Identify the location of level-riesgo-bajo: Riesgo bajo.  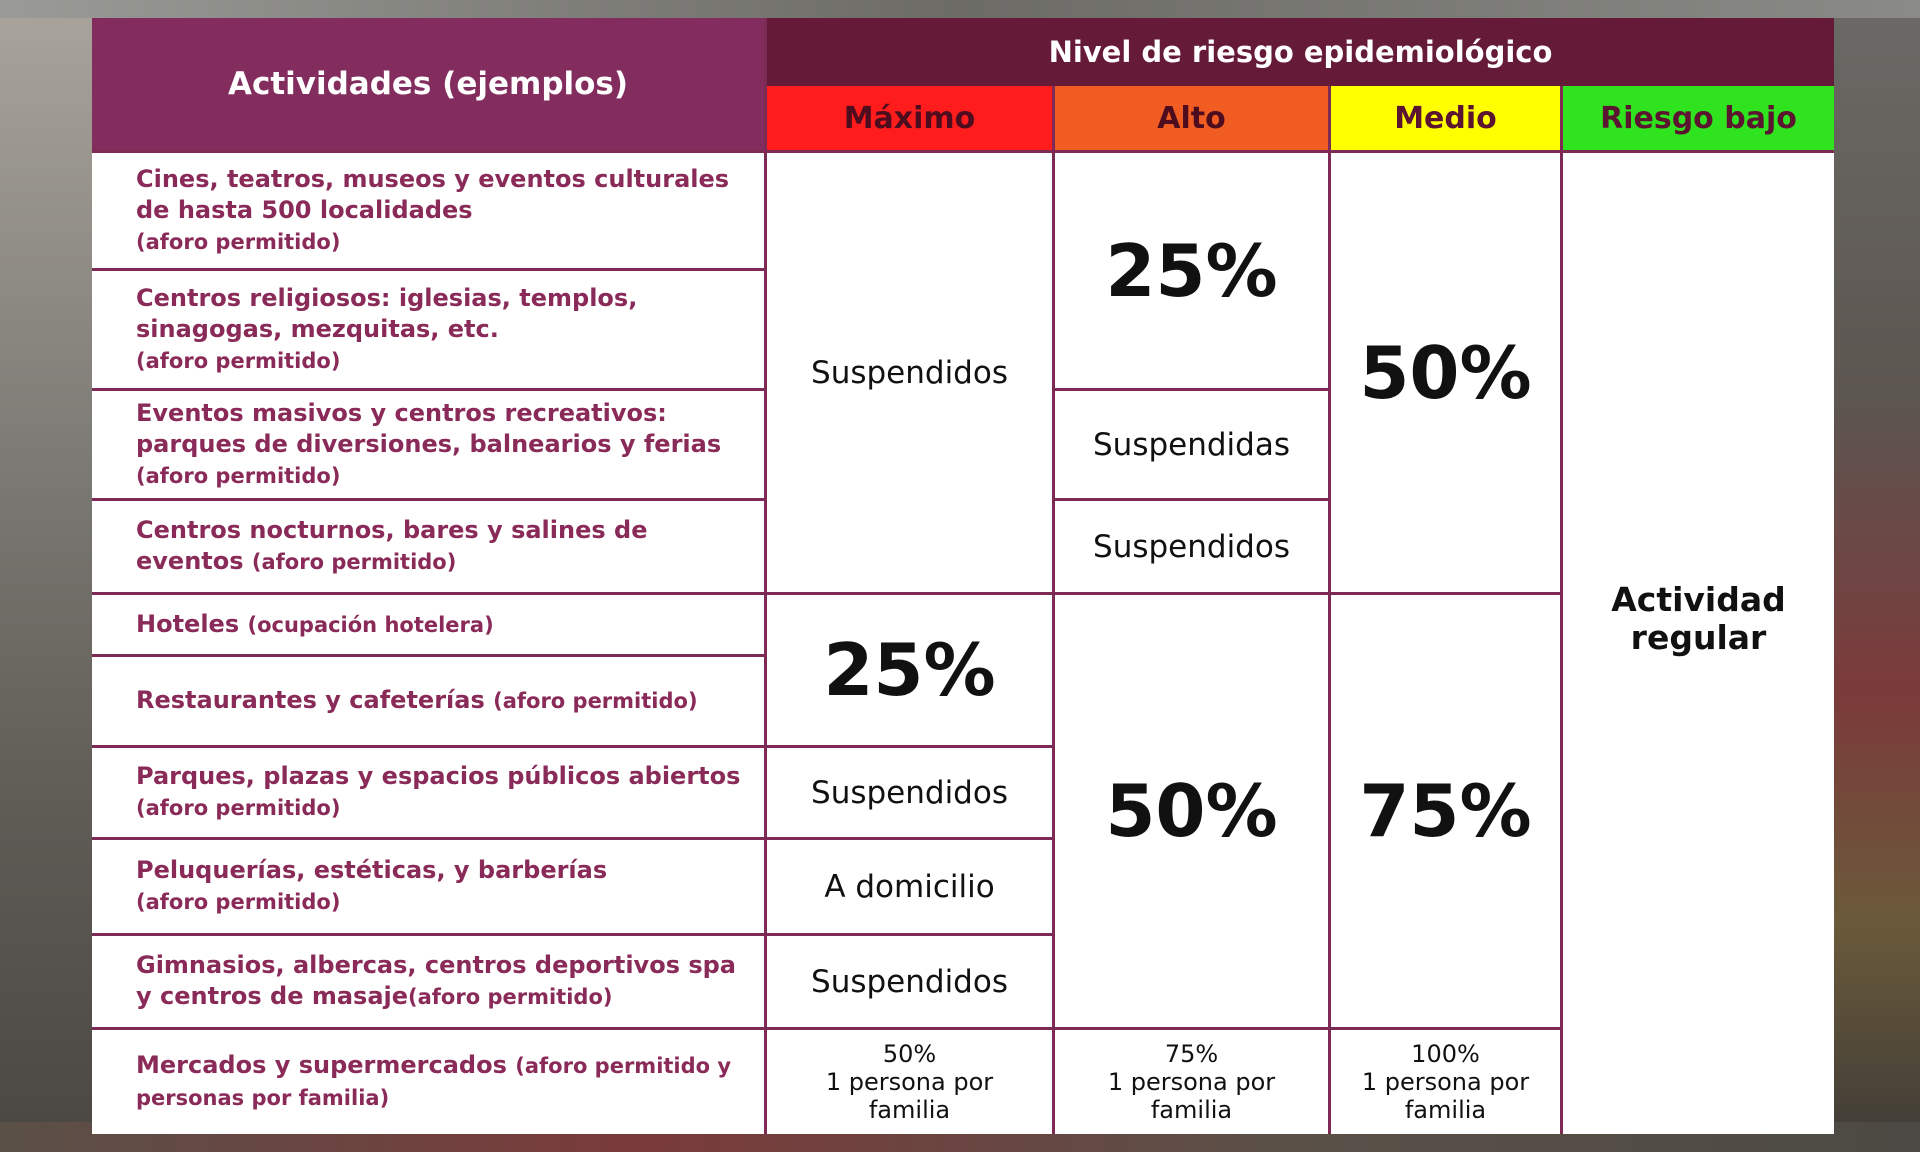
(1698, 119).